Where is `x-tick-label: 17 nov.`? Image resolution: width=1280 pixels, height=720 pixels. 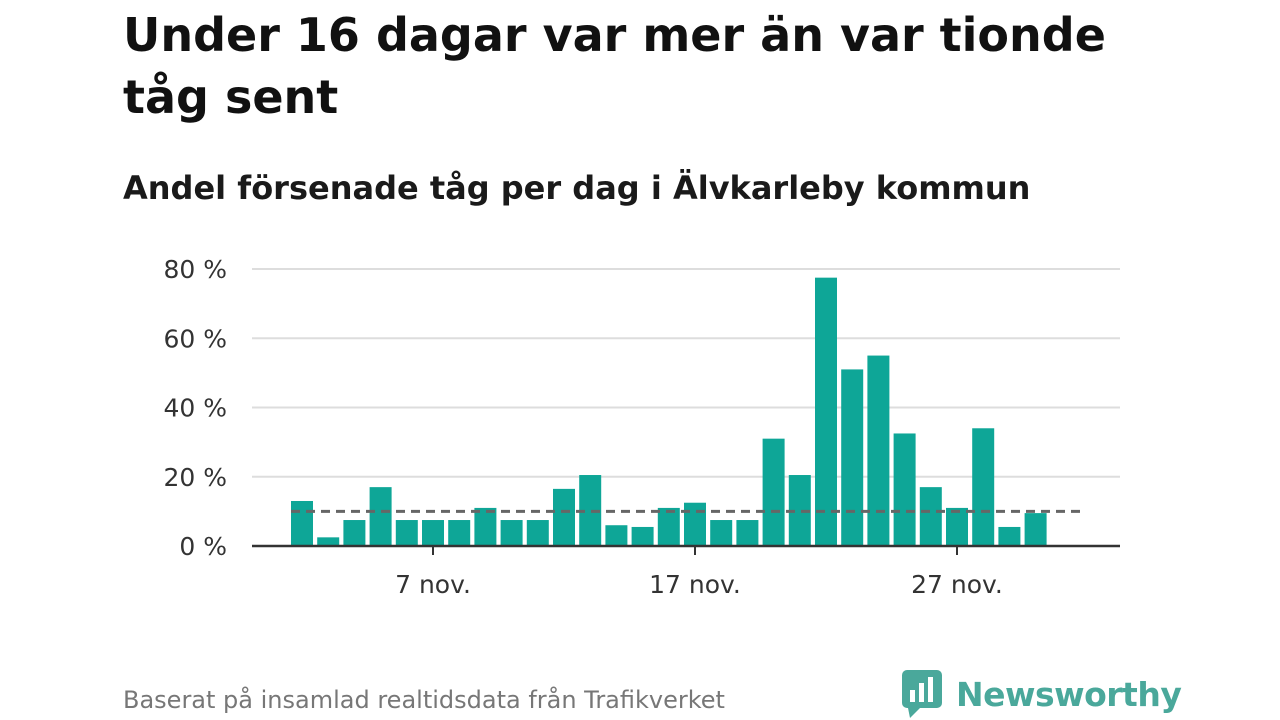
x-tick-label: 17 nov. is located at coordinates (695, 584).